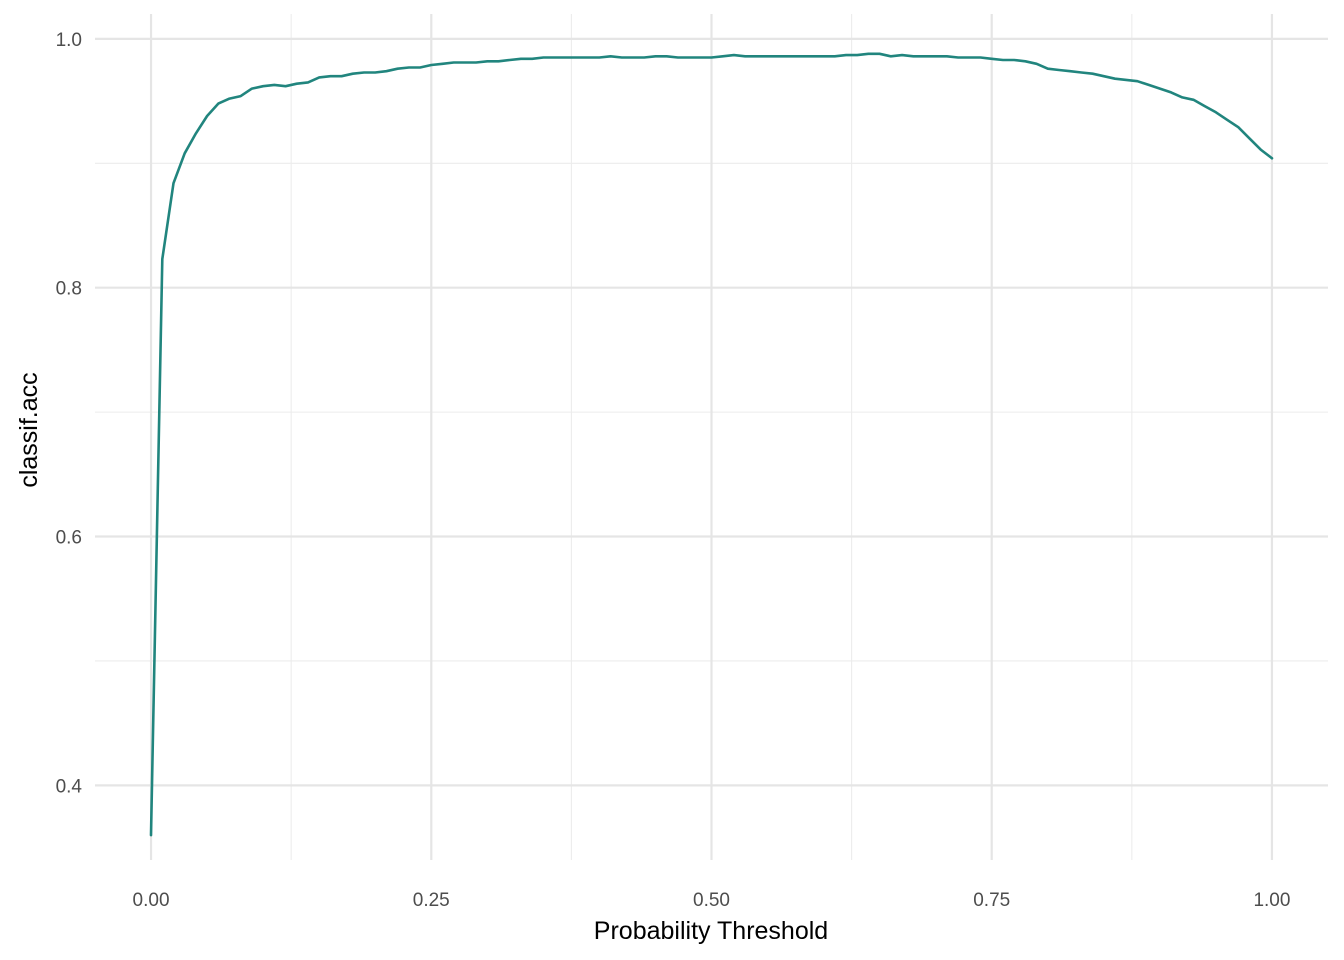 Image resolution: width=1344 pixels, height=960 pixels. I want to click on x-tick-label: 0.75, so click(991, 900).